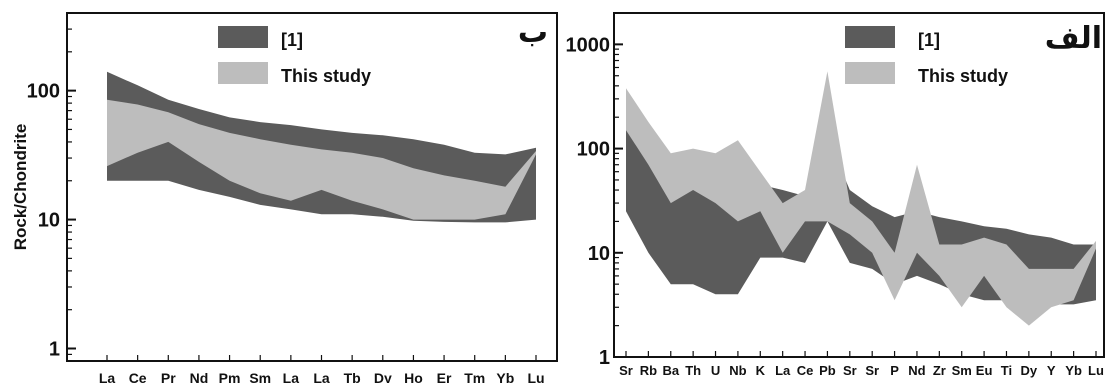 Image resolution: width=1107 pixels, height=383 pixels. I want to click on y-axis-label: Rock/Chondrite, so click(20, 187).